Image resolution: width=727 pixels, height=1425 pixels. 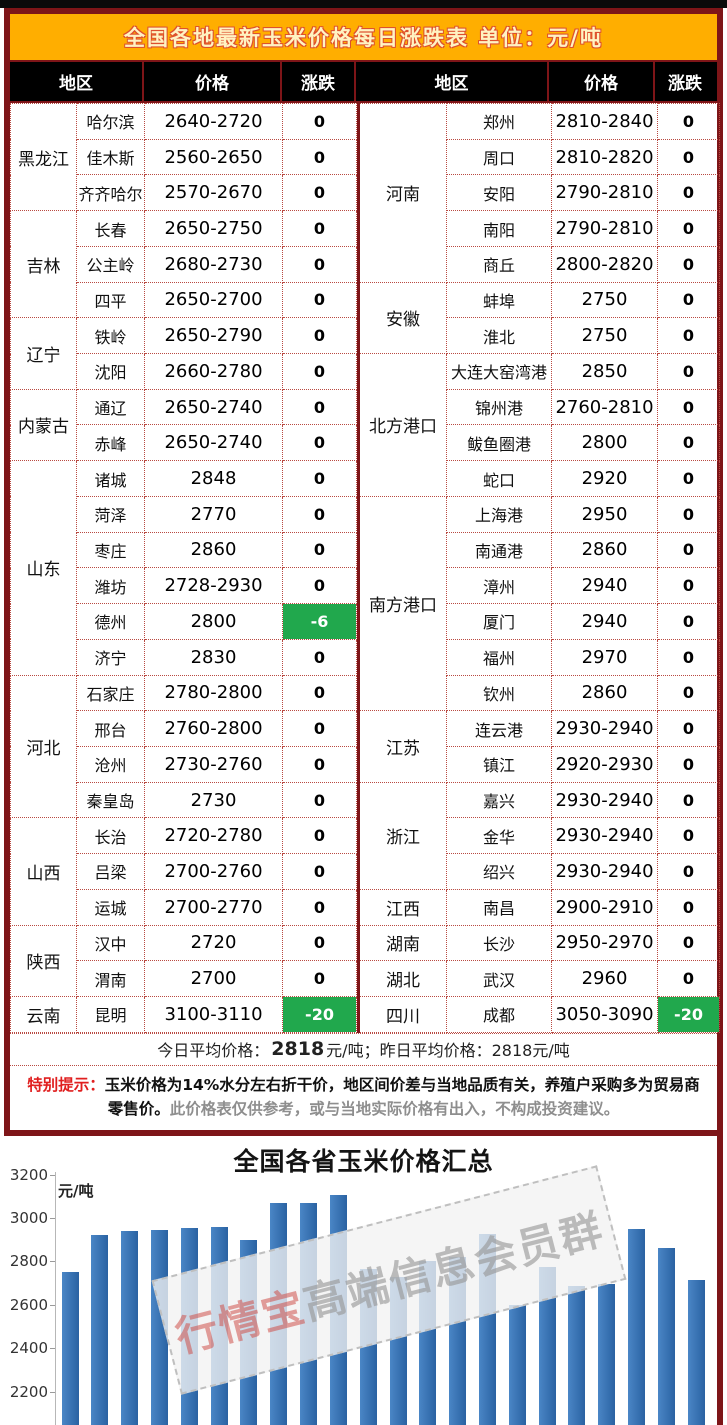 I want to click on header-change-left: 涨跌, so click(x=319, y=81).